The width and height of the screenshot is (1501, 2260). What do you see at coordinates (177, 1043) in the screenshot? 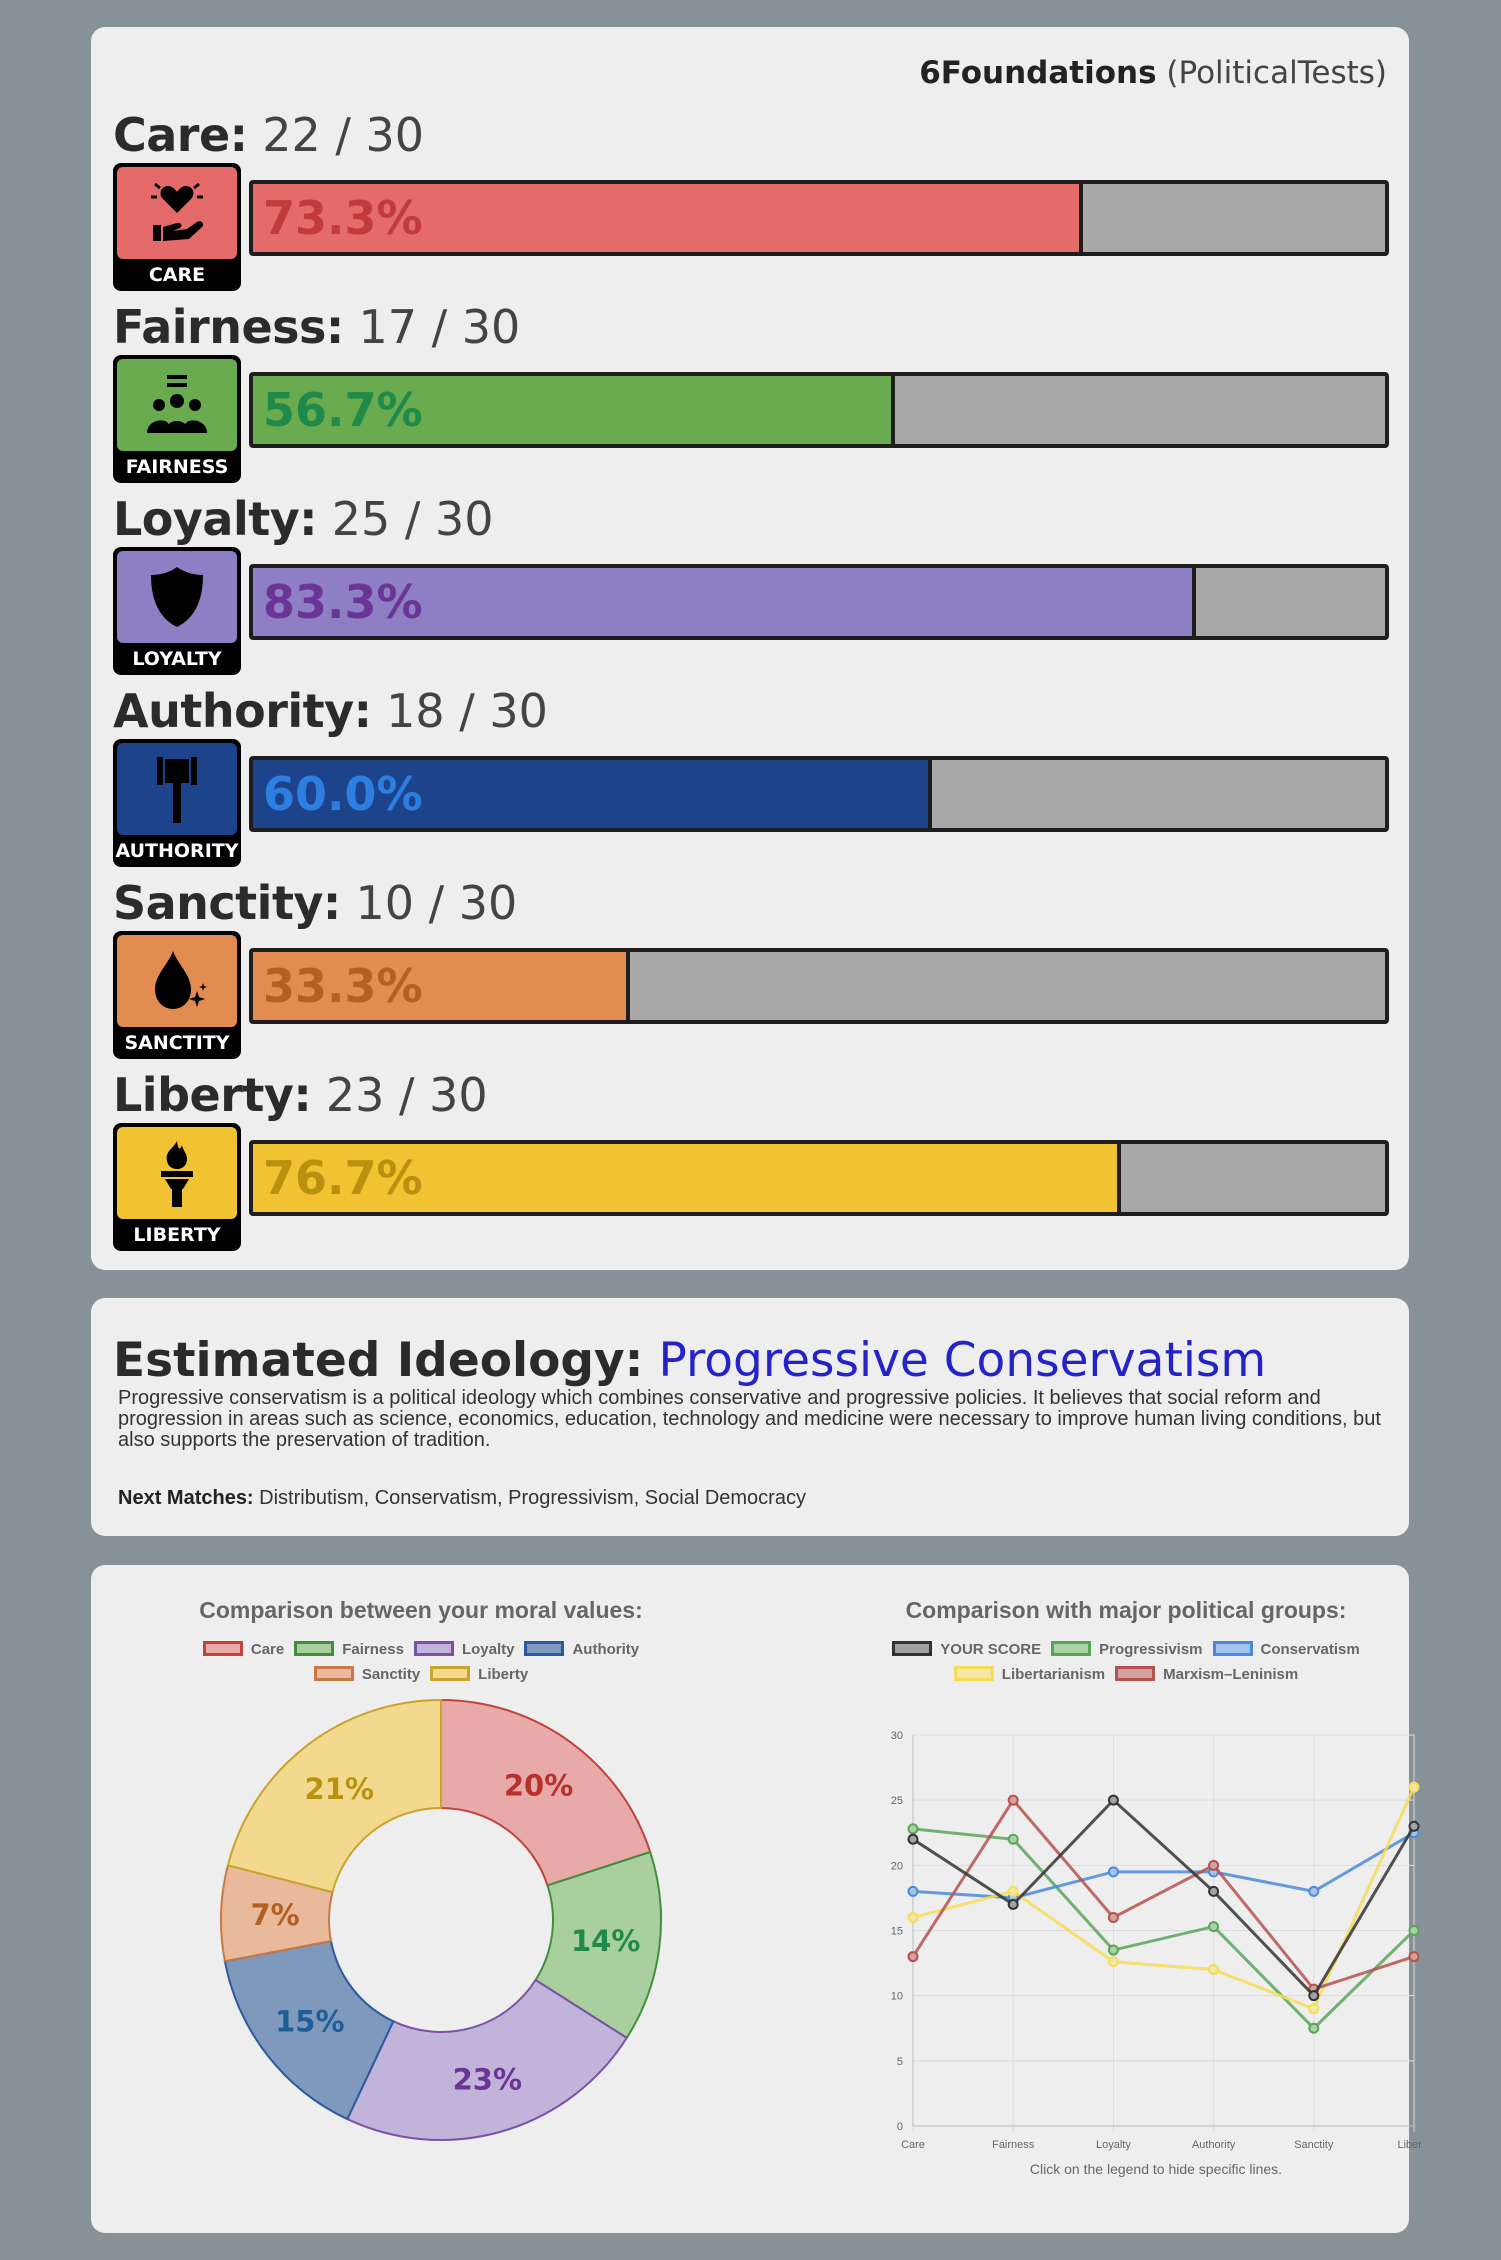
I see `badge-label: SANCTITY` at bounding box center [177, 1043].